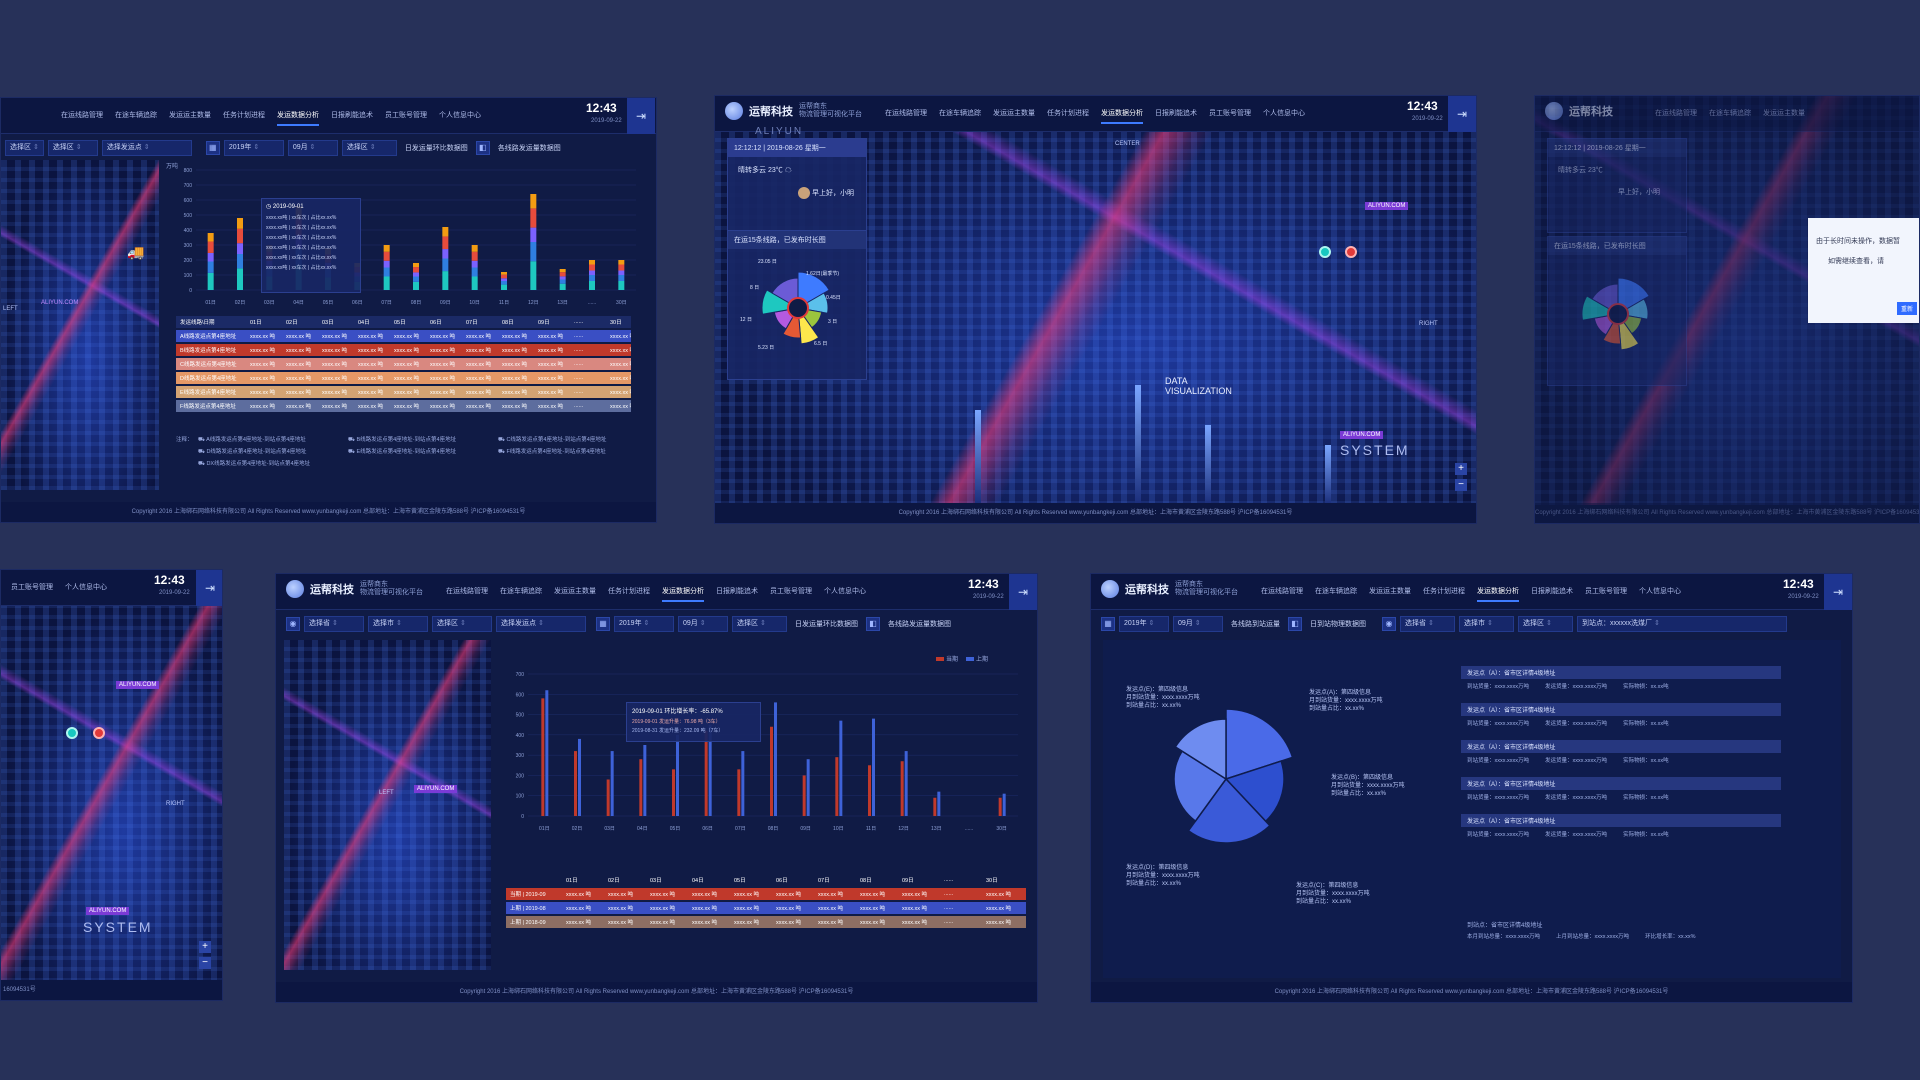 The image size is (1920, 1080). What do you see at coordinates (398, 624) in the screenshot?
I see `city-select: 选择市` at bounding box center [398, 624].